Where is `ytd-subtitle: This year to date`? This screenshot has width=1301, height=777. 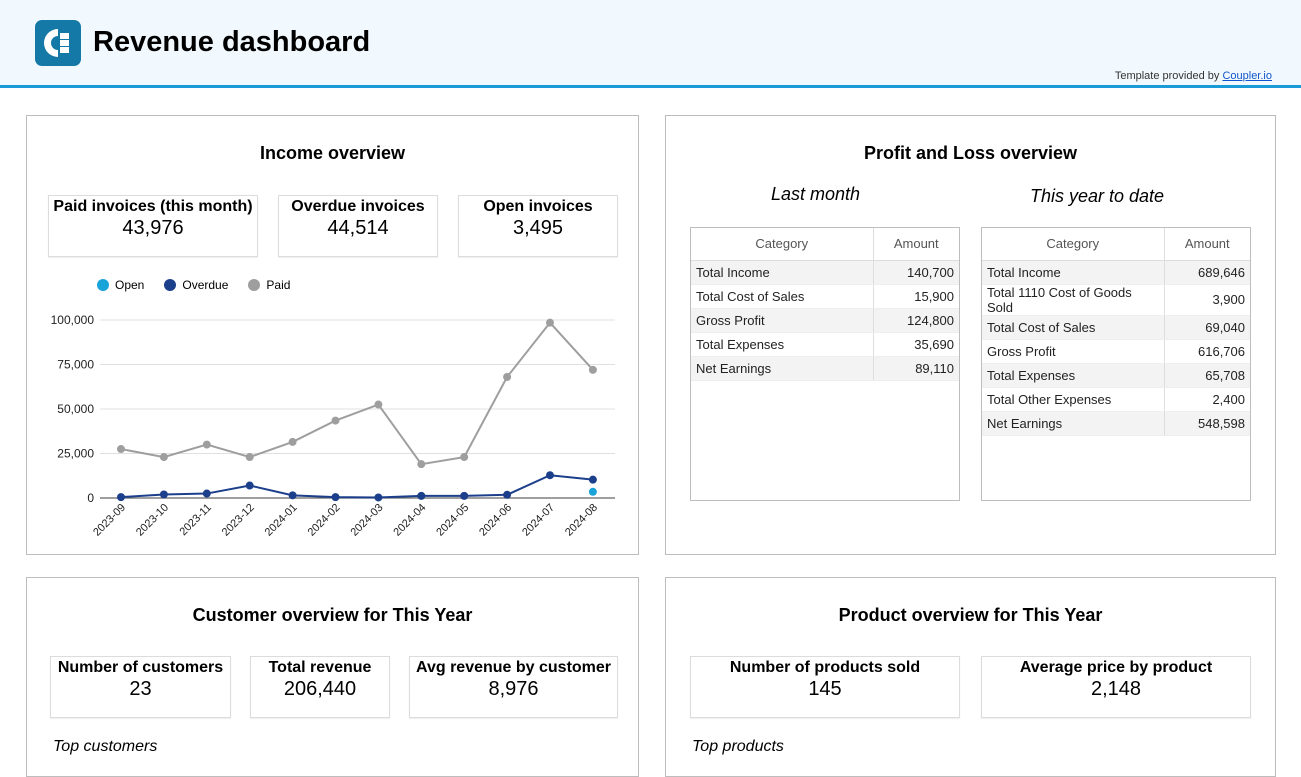
ytd-subtitle: This year to date is located at coordinates (1097, 196).